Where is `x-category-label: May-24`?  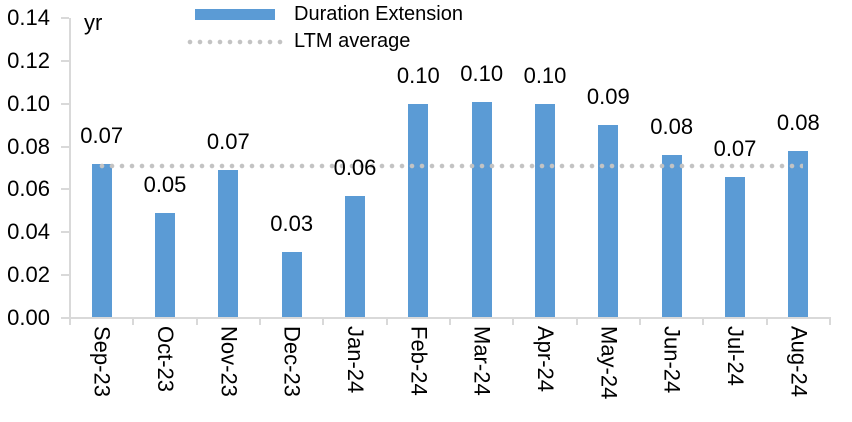
x-category-label: May-24 is located at coordinates (609, 363).